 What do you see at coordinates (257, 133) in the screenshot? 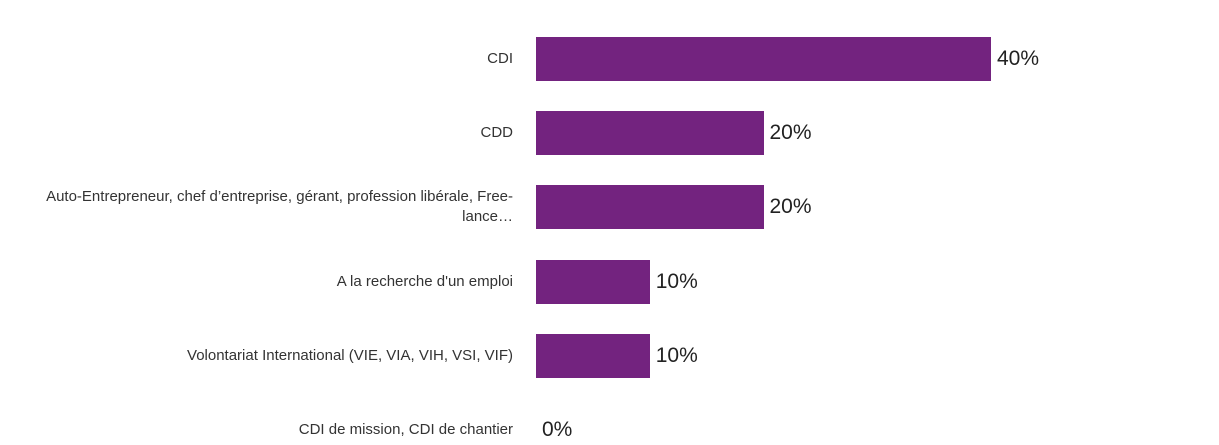
I see `category-label: CDD` at bounding box center [257, 133].